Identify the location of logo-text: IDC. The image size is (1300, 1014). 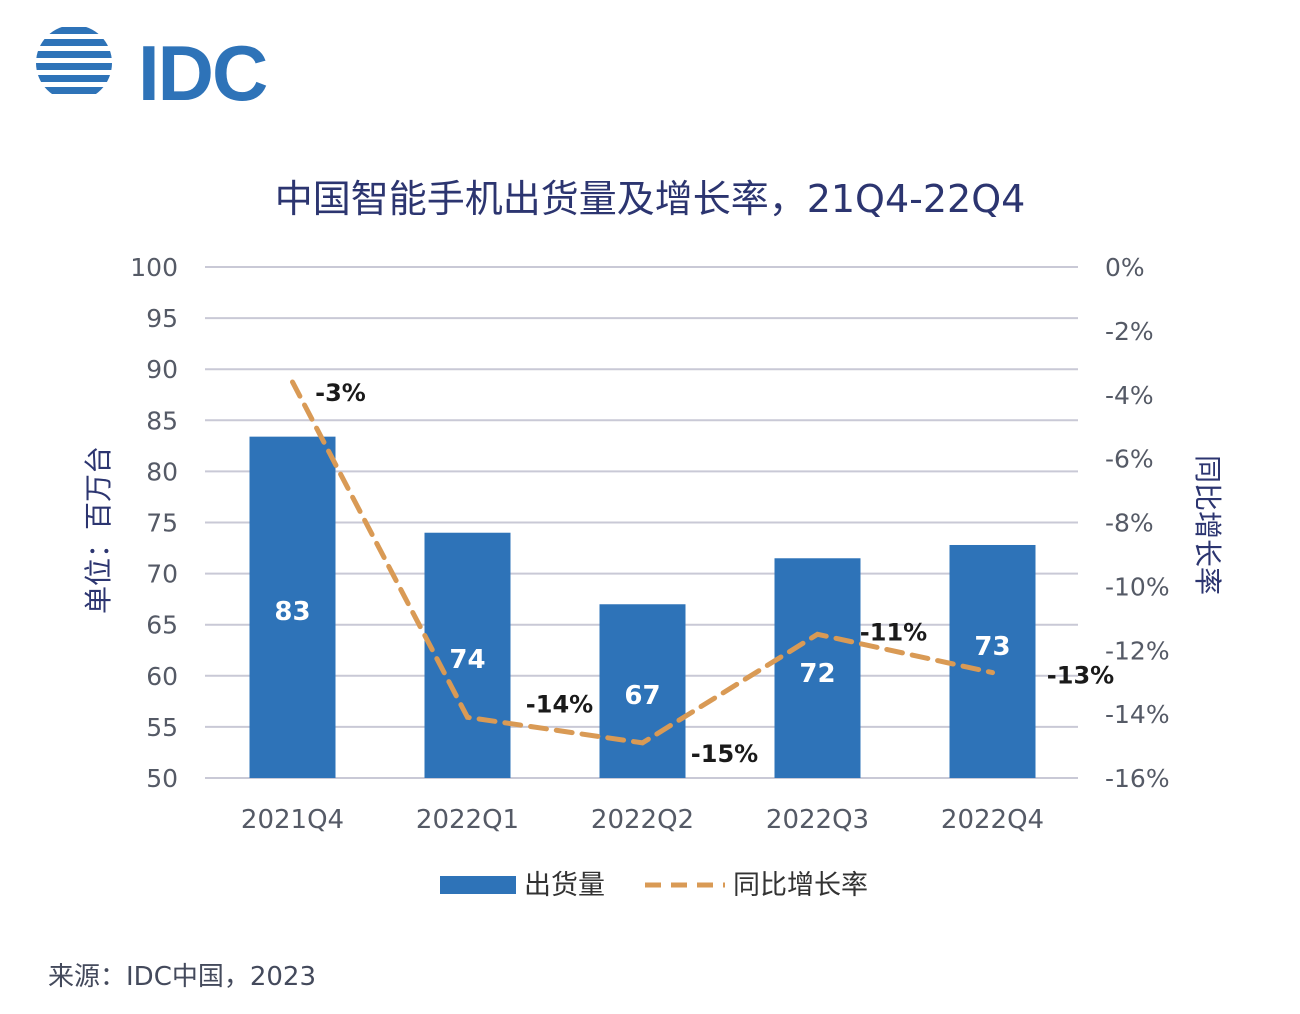
(203, 73).